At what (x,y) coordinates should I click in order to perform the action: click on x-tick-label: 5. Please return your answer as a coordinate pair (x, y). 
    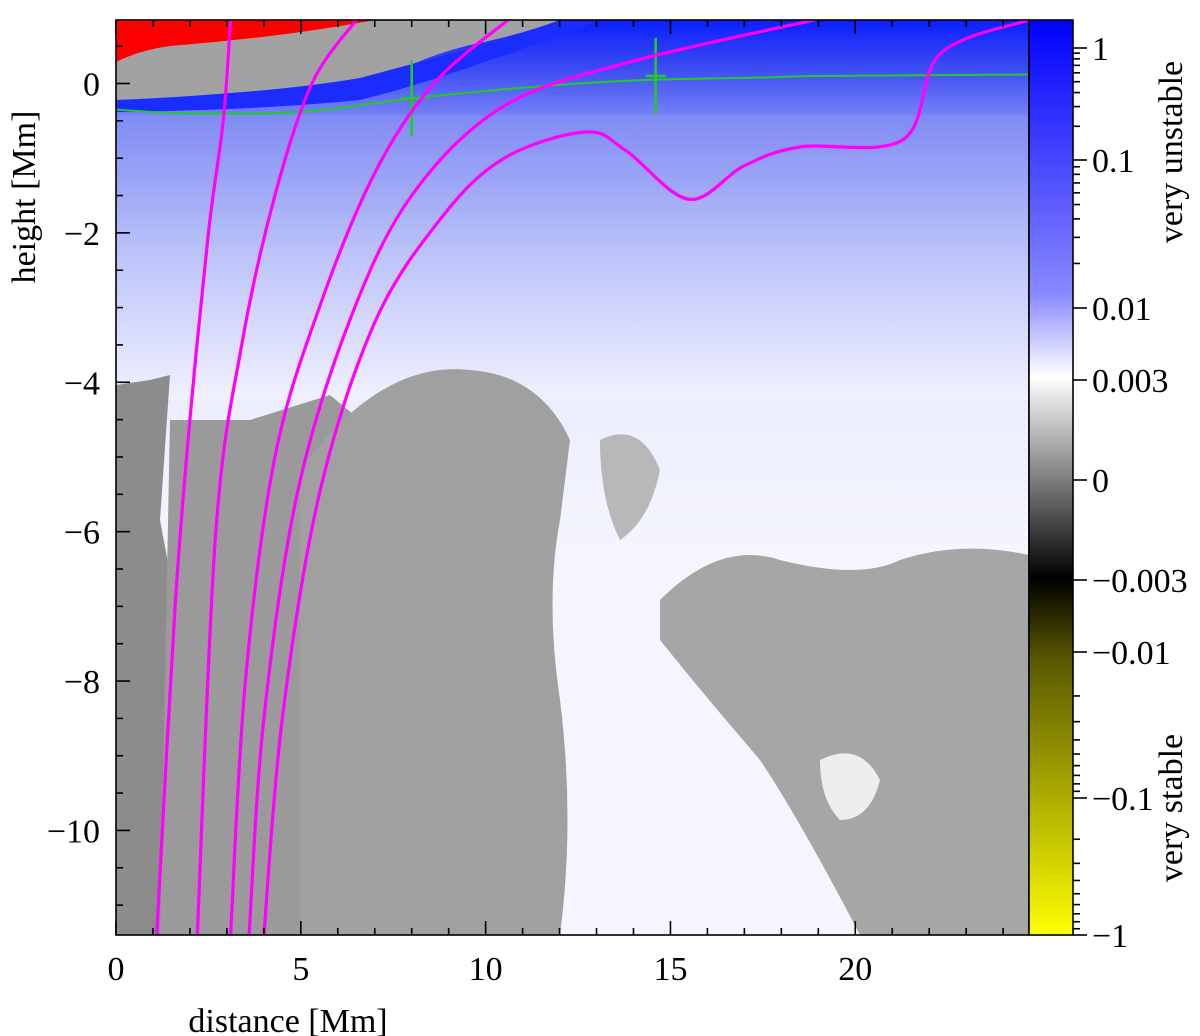
    Looking at the image, I should click on (300, 969).